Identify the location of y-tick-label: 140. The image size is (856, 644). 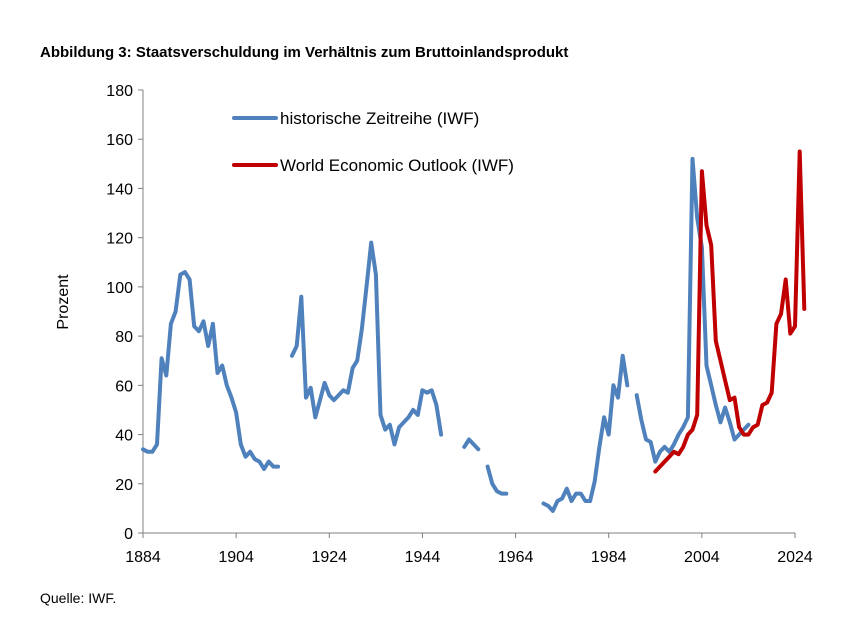
(119, 189).